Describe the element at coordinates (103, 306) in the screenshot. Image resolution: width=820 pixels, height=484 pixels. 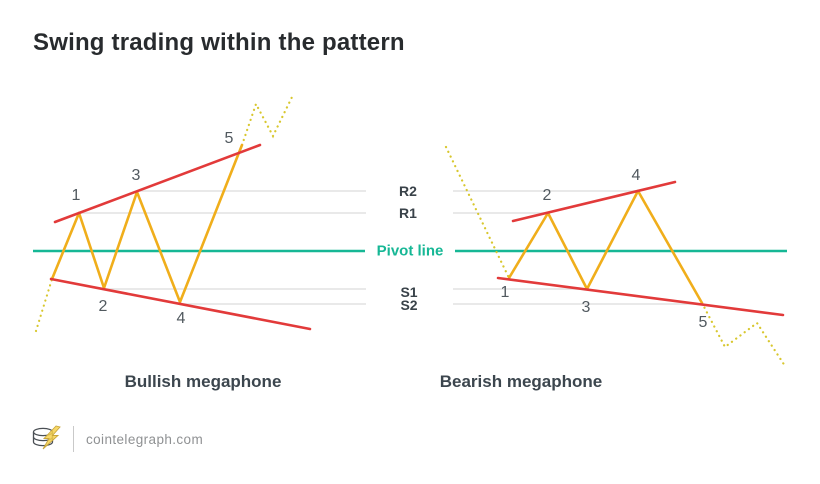
I see `bullish-point-2-label: 2` at that location.